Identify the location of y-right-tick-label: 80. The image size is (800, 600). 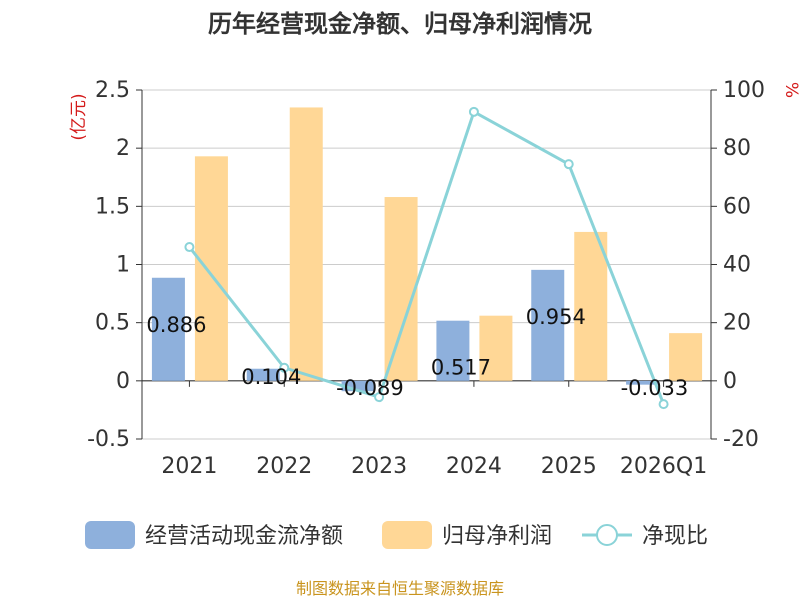
(737, 148).